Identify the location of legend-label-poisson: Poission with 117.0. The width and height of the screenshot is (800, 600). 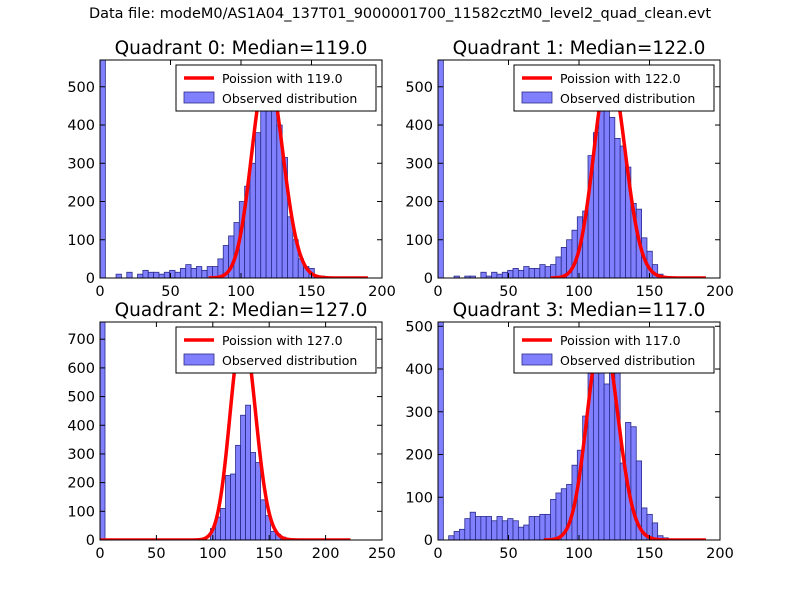
(620, 340).